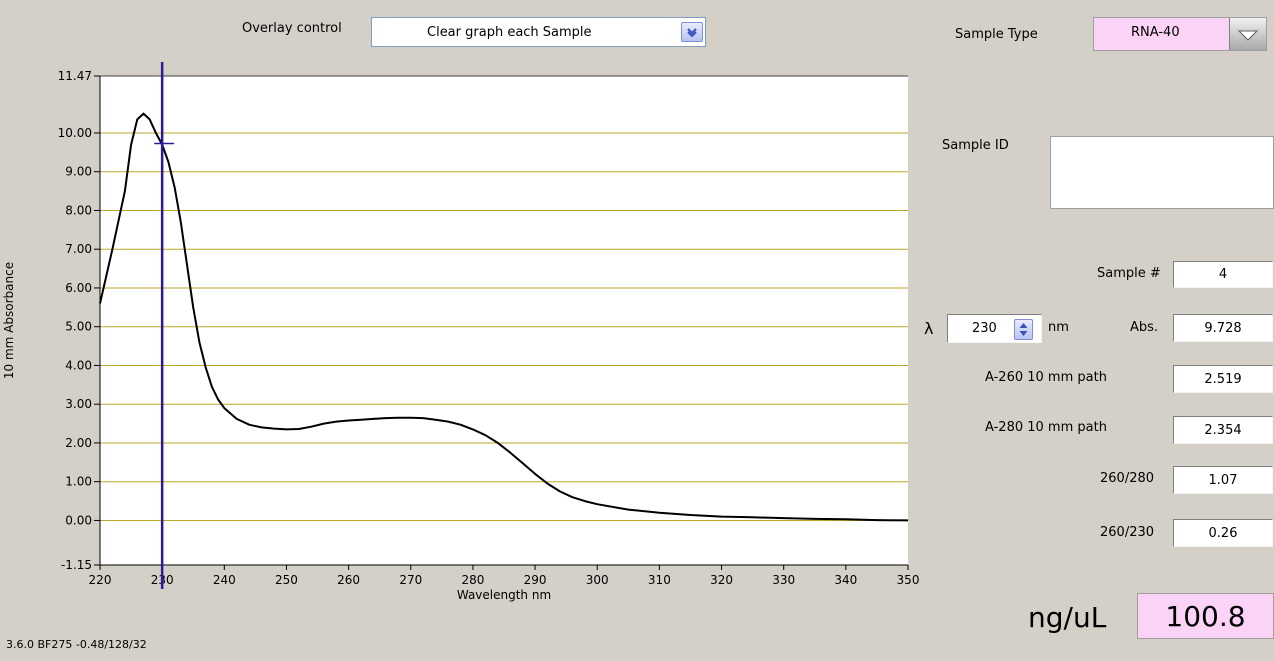  Describe the element at coordinates (78, 365) in the screenshot. I see `y-tick-label: 4.00` at that location.